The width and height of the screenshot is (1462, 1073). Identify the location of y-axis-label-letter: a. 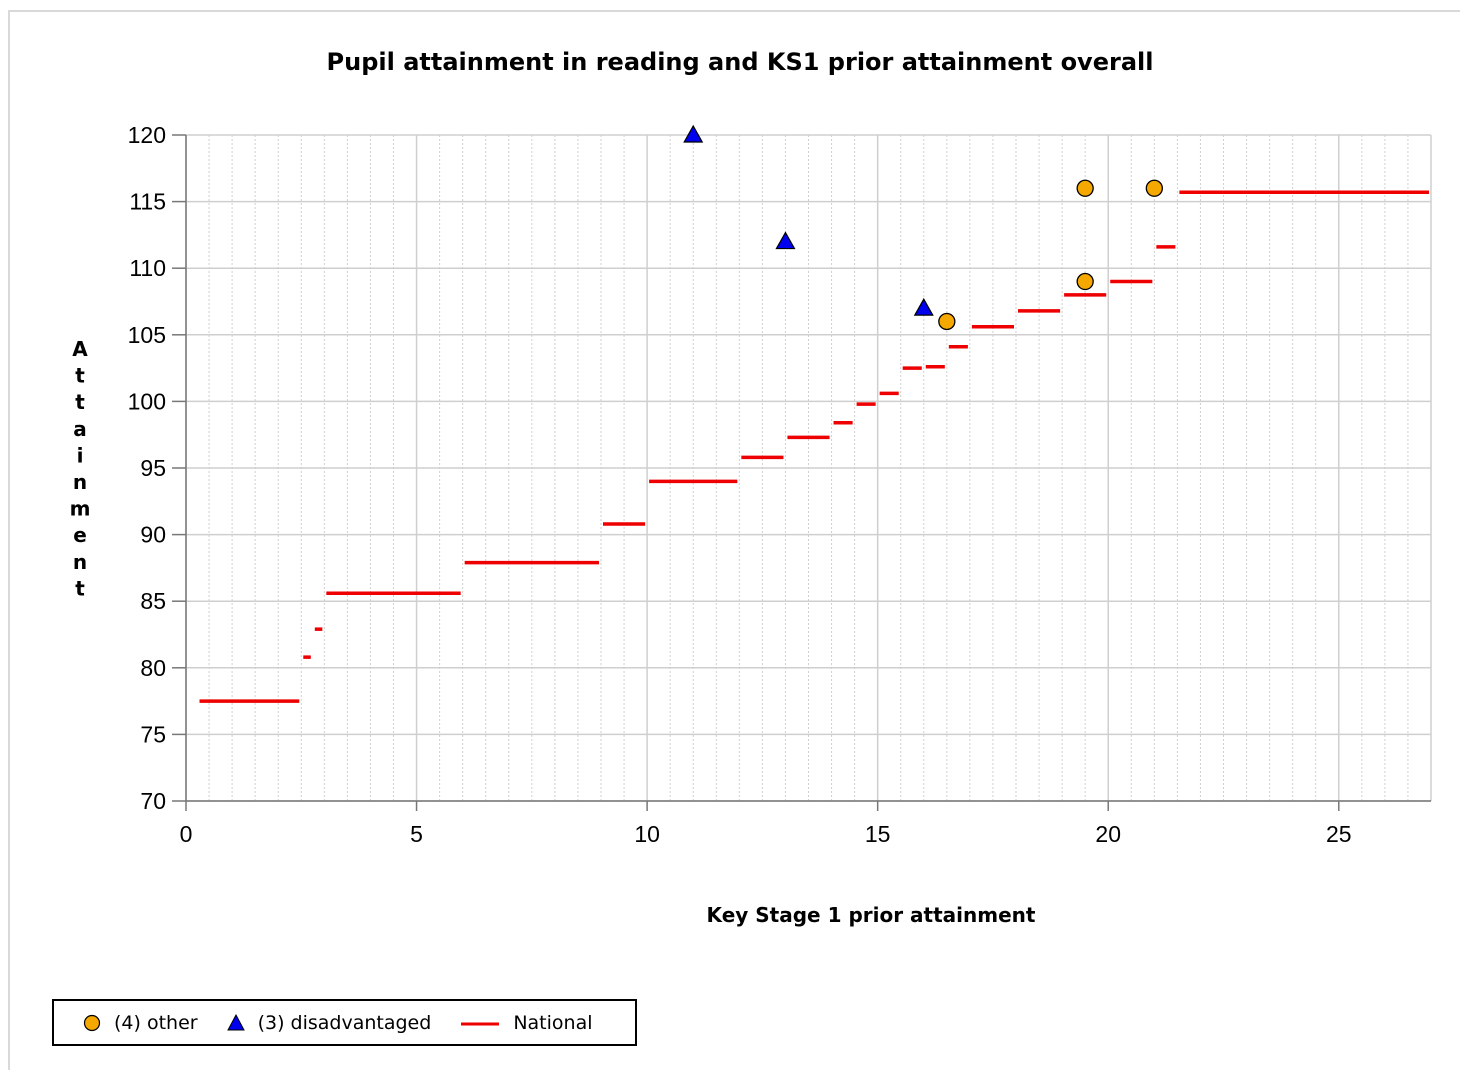
(80, 429).